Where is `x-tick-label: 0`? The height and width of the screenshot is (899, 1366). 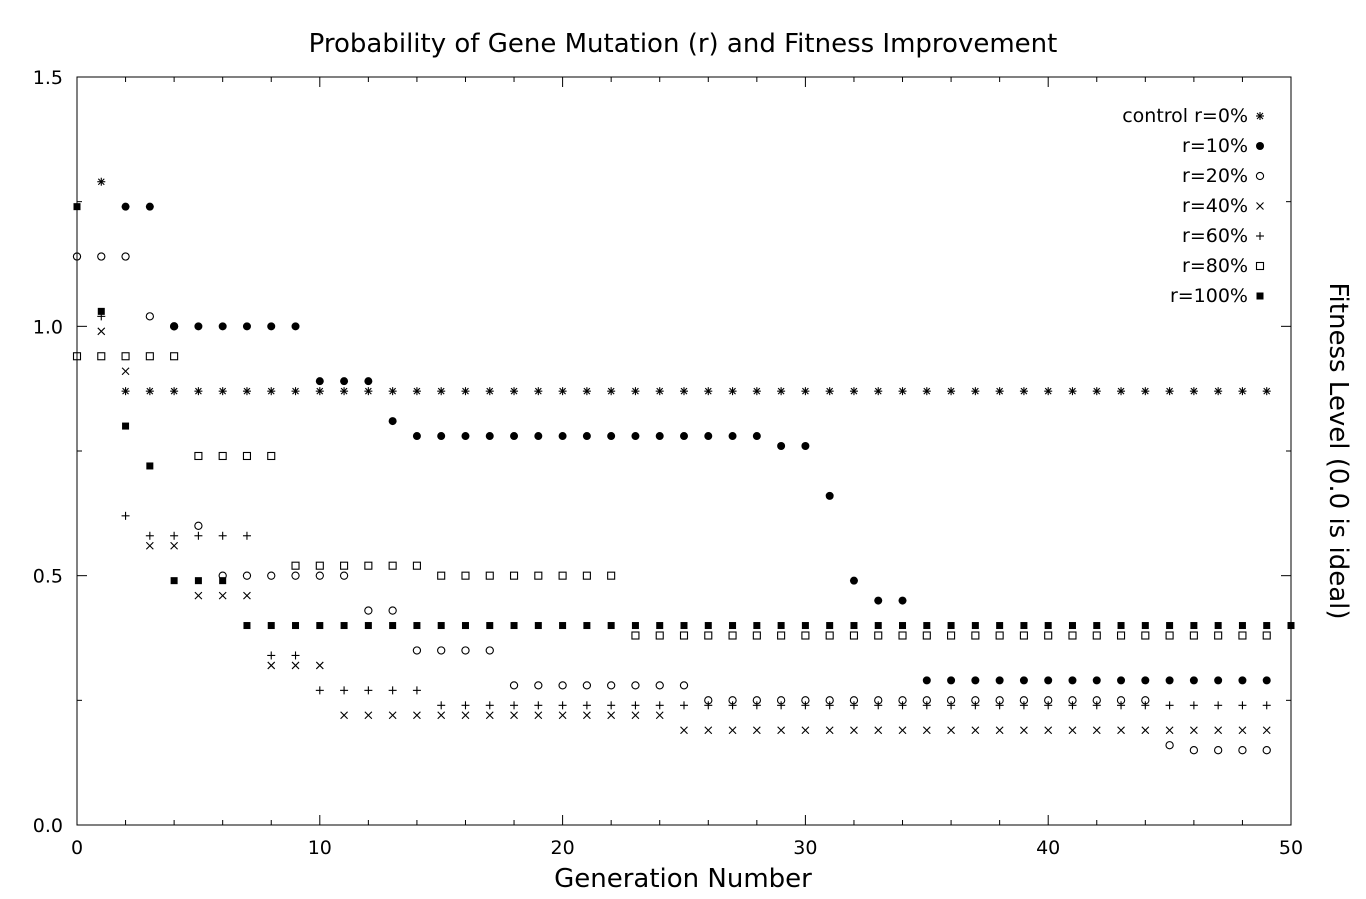 x-tick-label: 0 is located at coordinates (77, 848).